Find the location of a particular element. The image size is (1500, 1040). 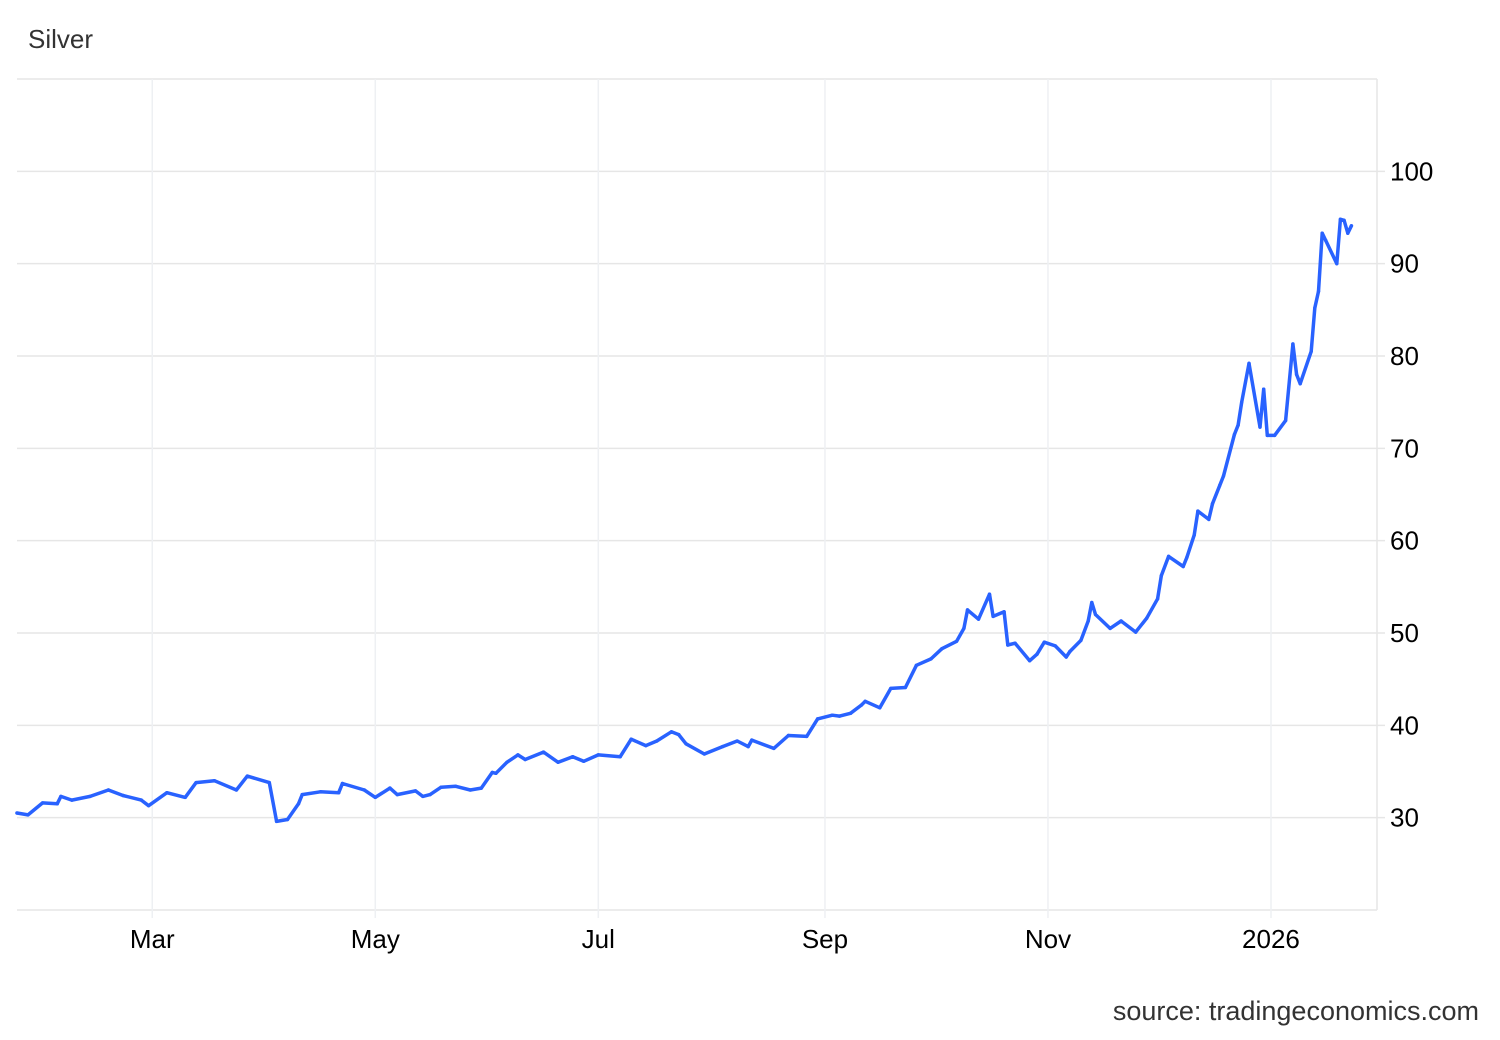

y-tick-label: 90 is located at coordinates (1404, 264).